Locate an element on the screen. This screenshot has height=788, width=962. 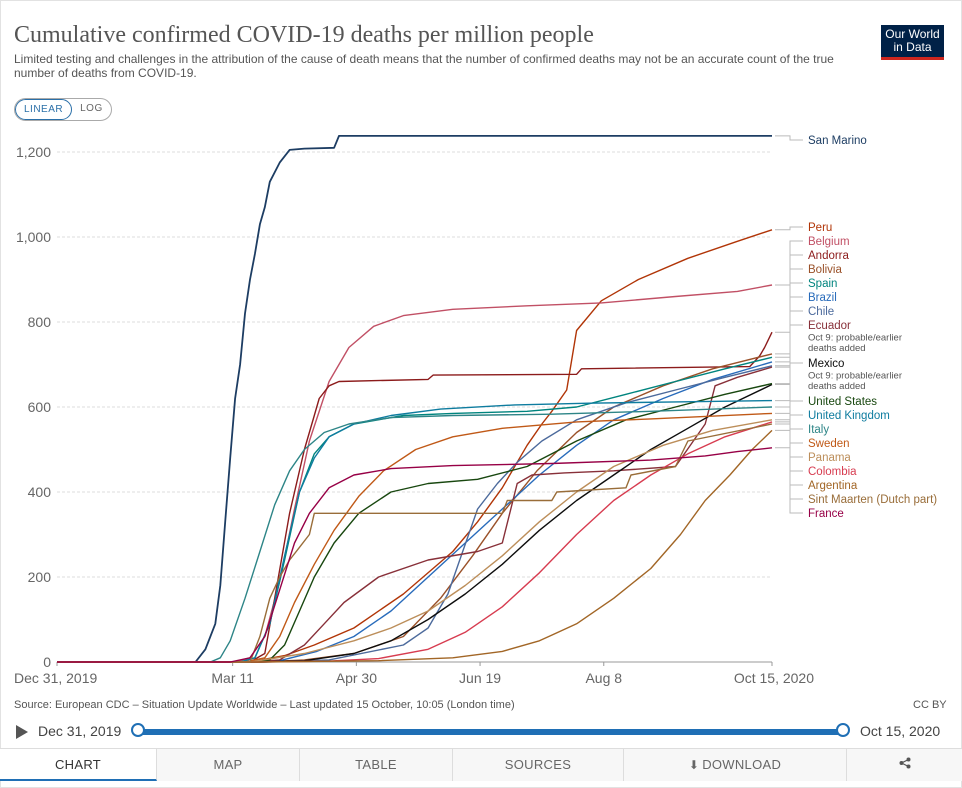
series-end-label: Ecuador is located at coordinates (829, 326).